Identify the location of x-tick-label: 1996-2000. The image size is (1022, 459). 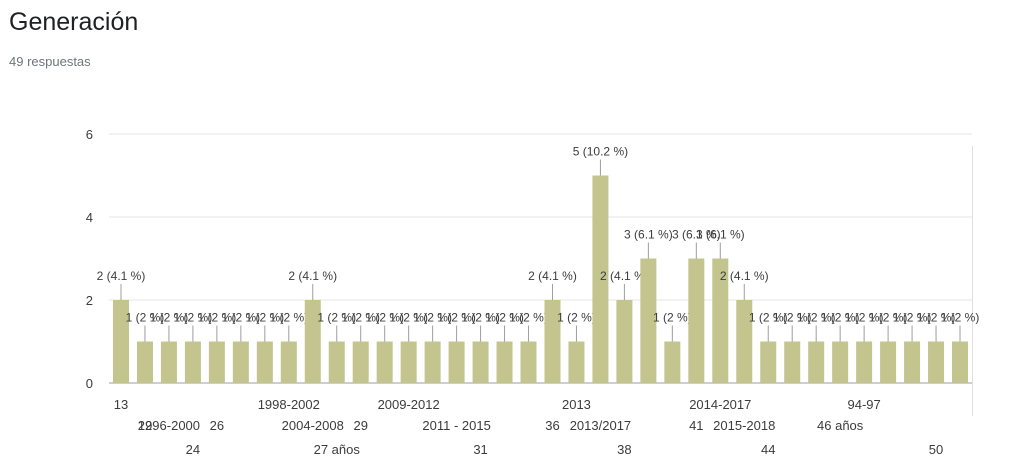
(169, 425).